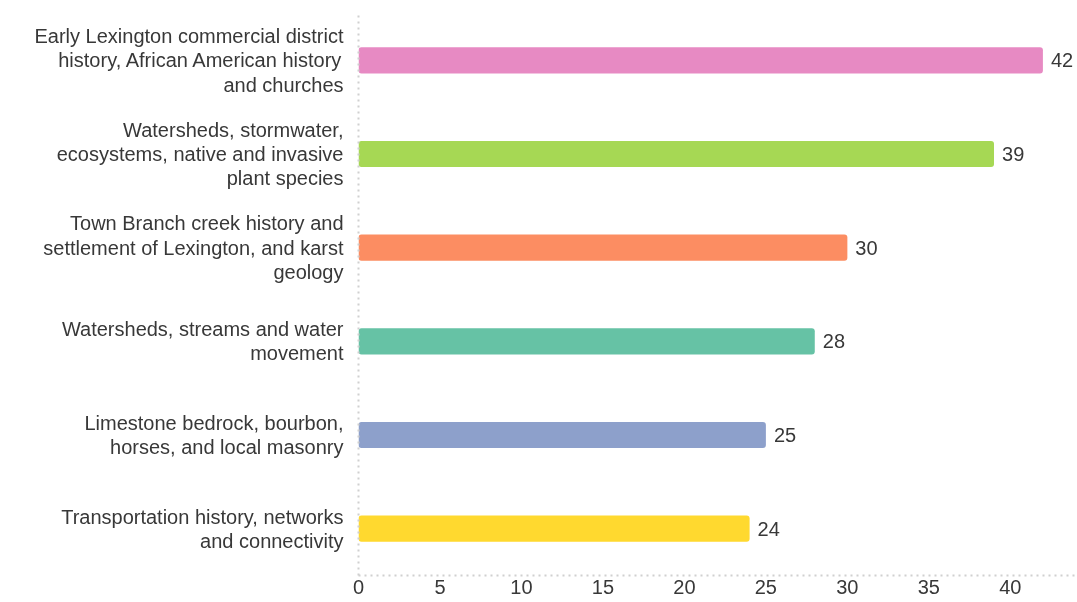  I want to click on data-label: 42, so click(1062, 60).